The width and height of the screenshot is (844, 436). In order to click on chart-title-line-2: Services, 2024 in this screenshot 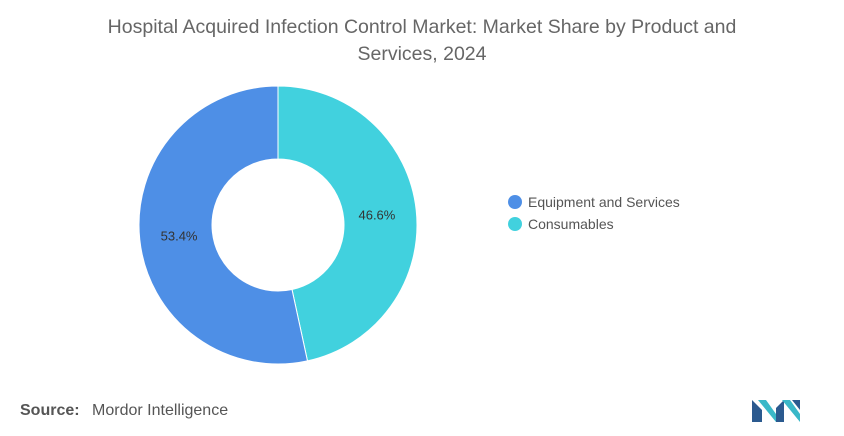, I will do `click(422, 54)`.